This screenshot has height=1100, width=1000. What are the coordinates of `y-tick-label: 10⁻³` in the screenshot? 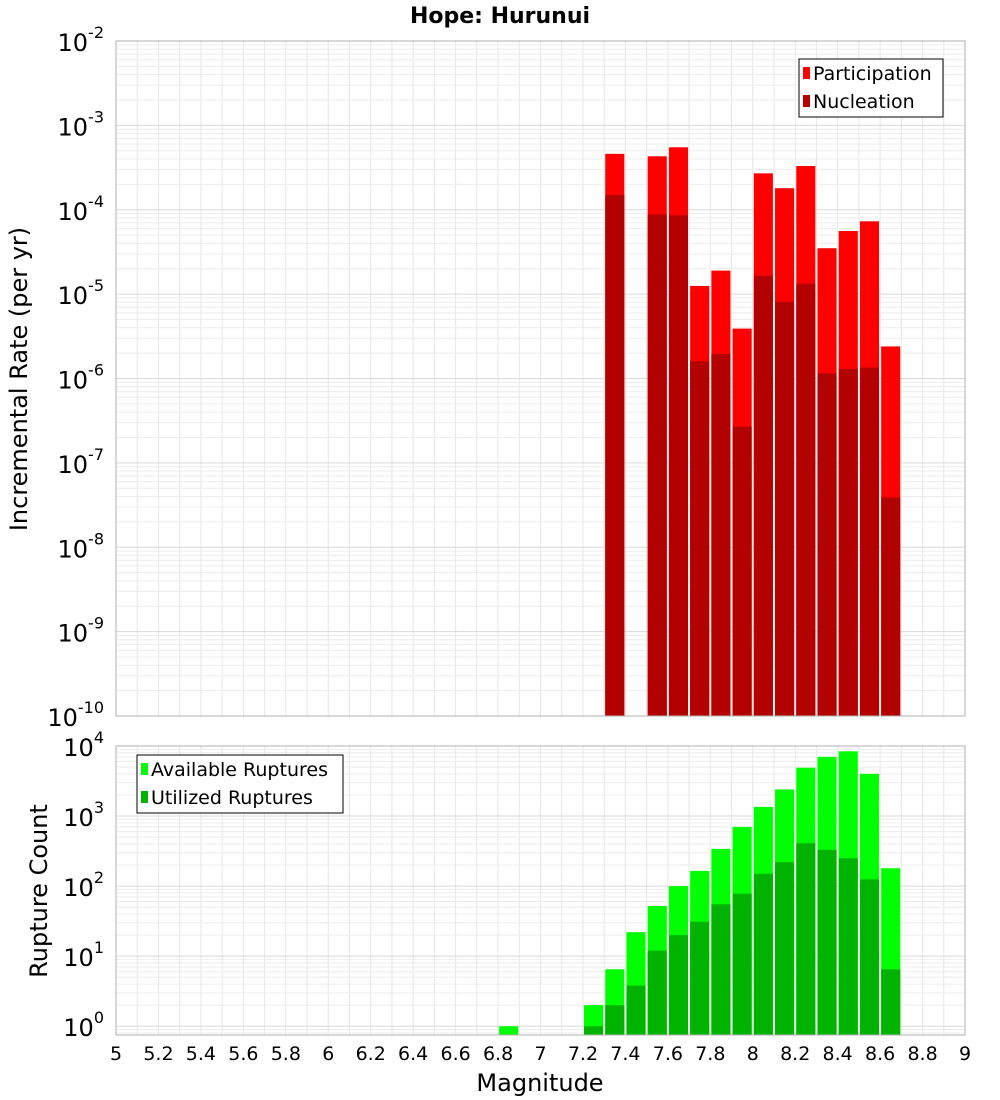 It's located at (81, 124).